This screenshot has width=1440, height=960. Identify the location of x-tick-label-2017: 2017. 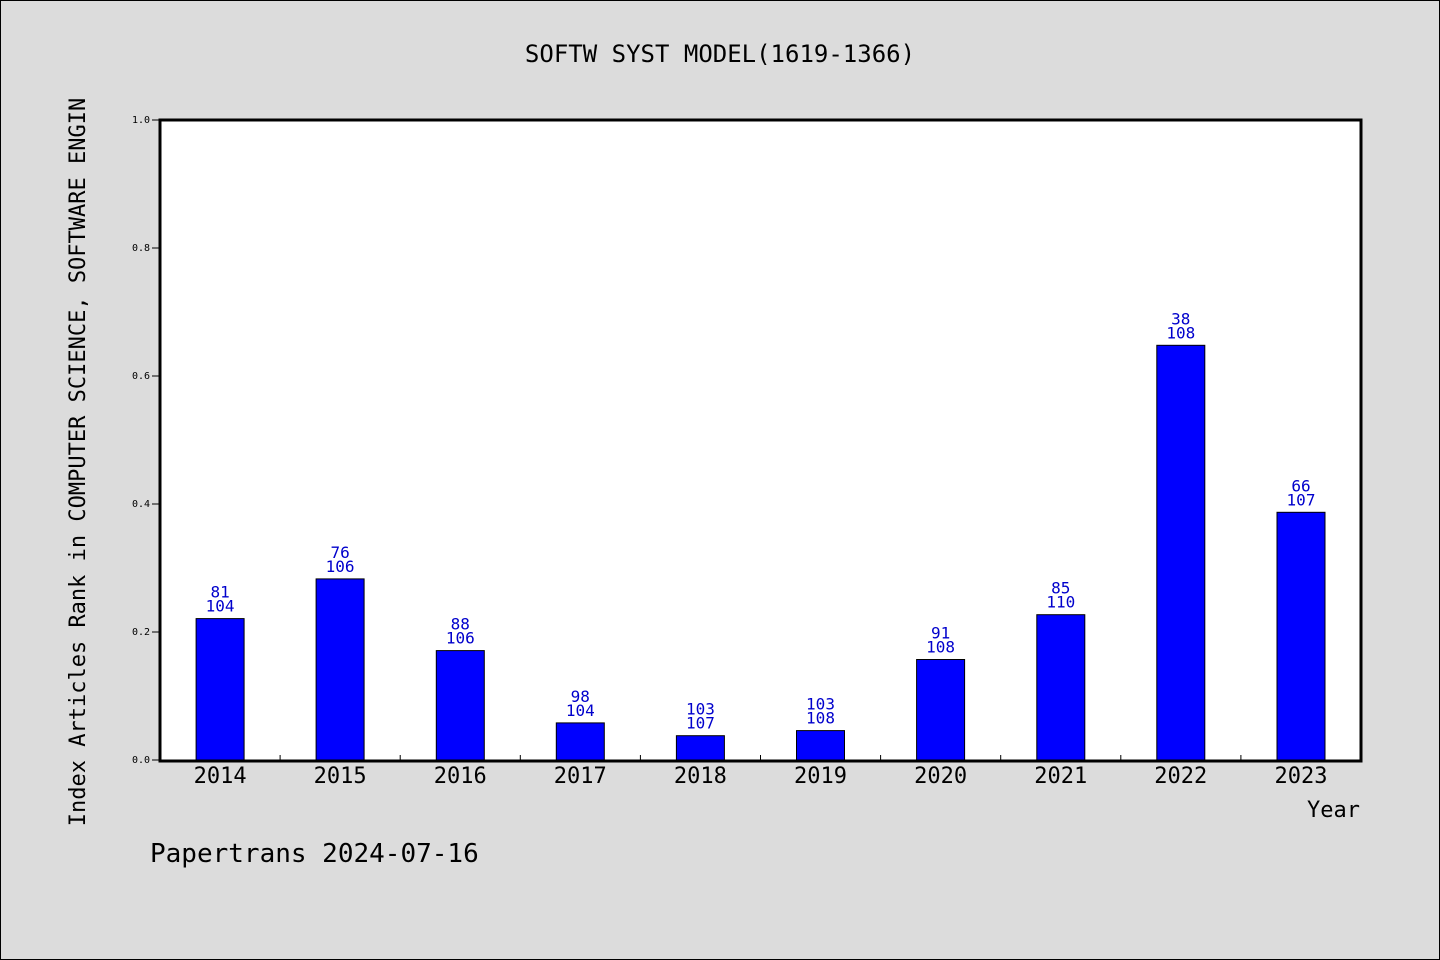
(580, 776).